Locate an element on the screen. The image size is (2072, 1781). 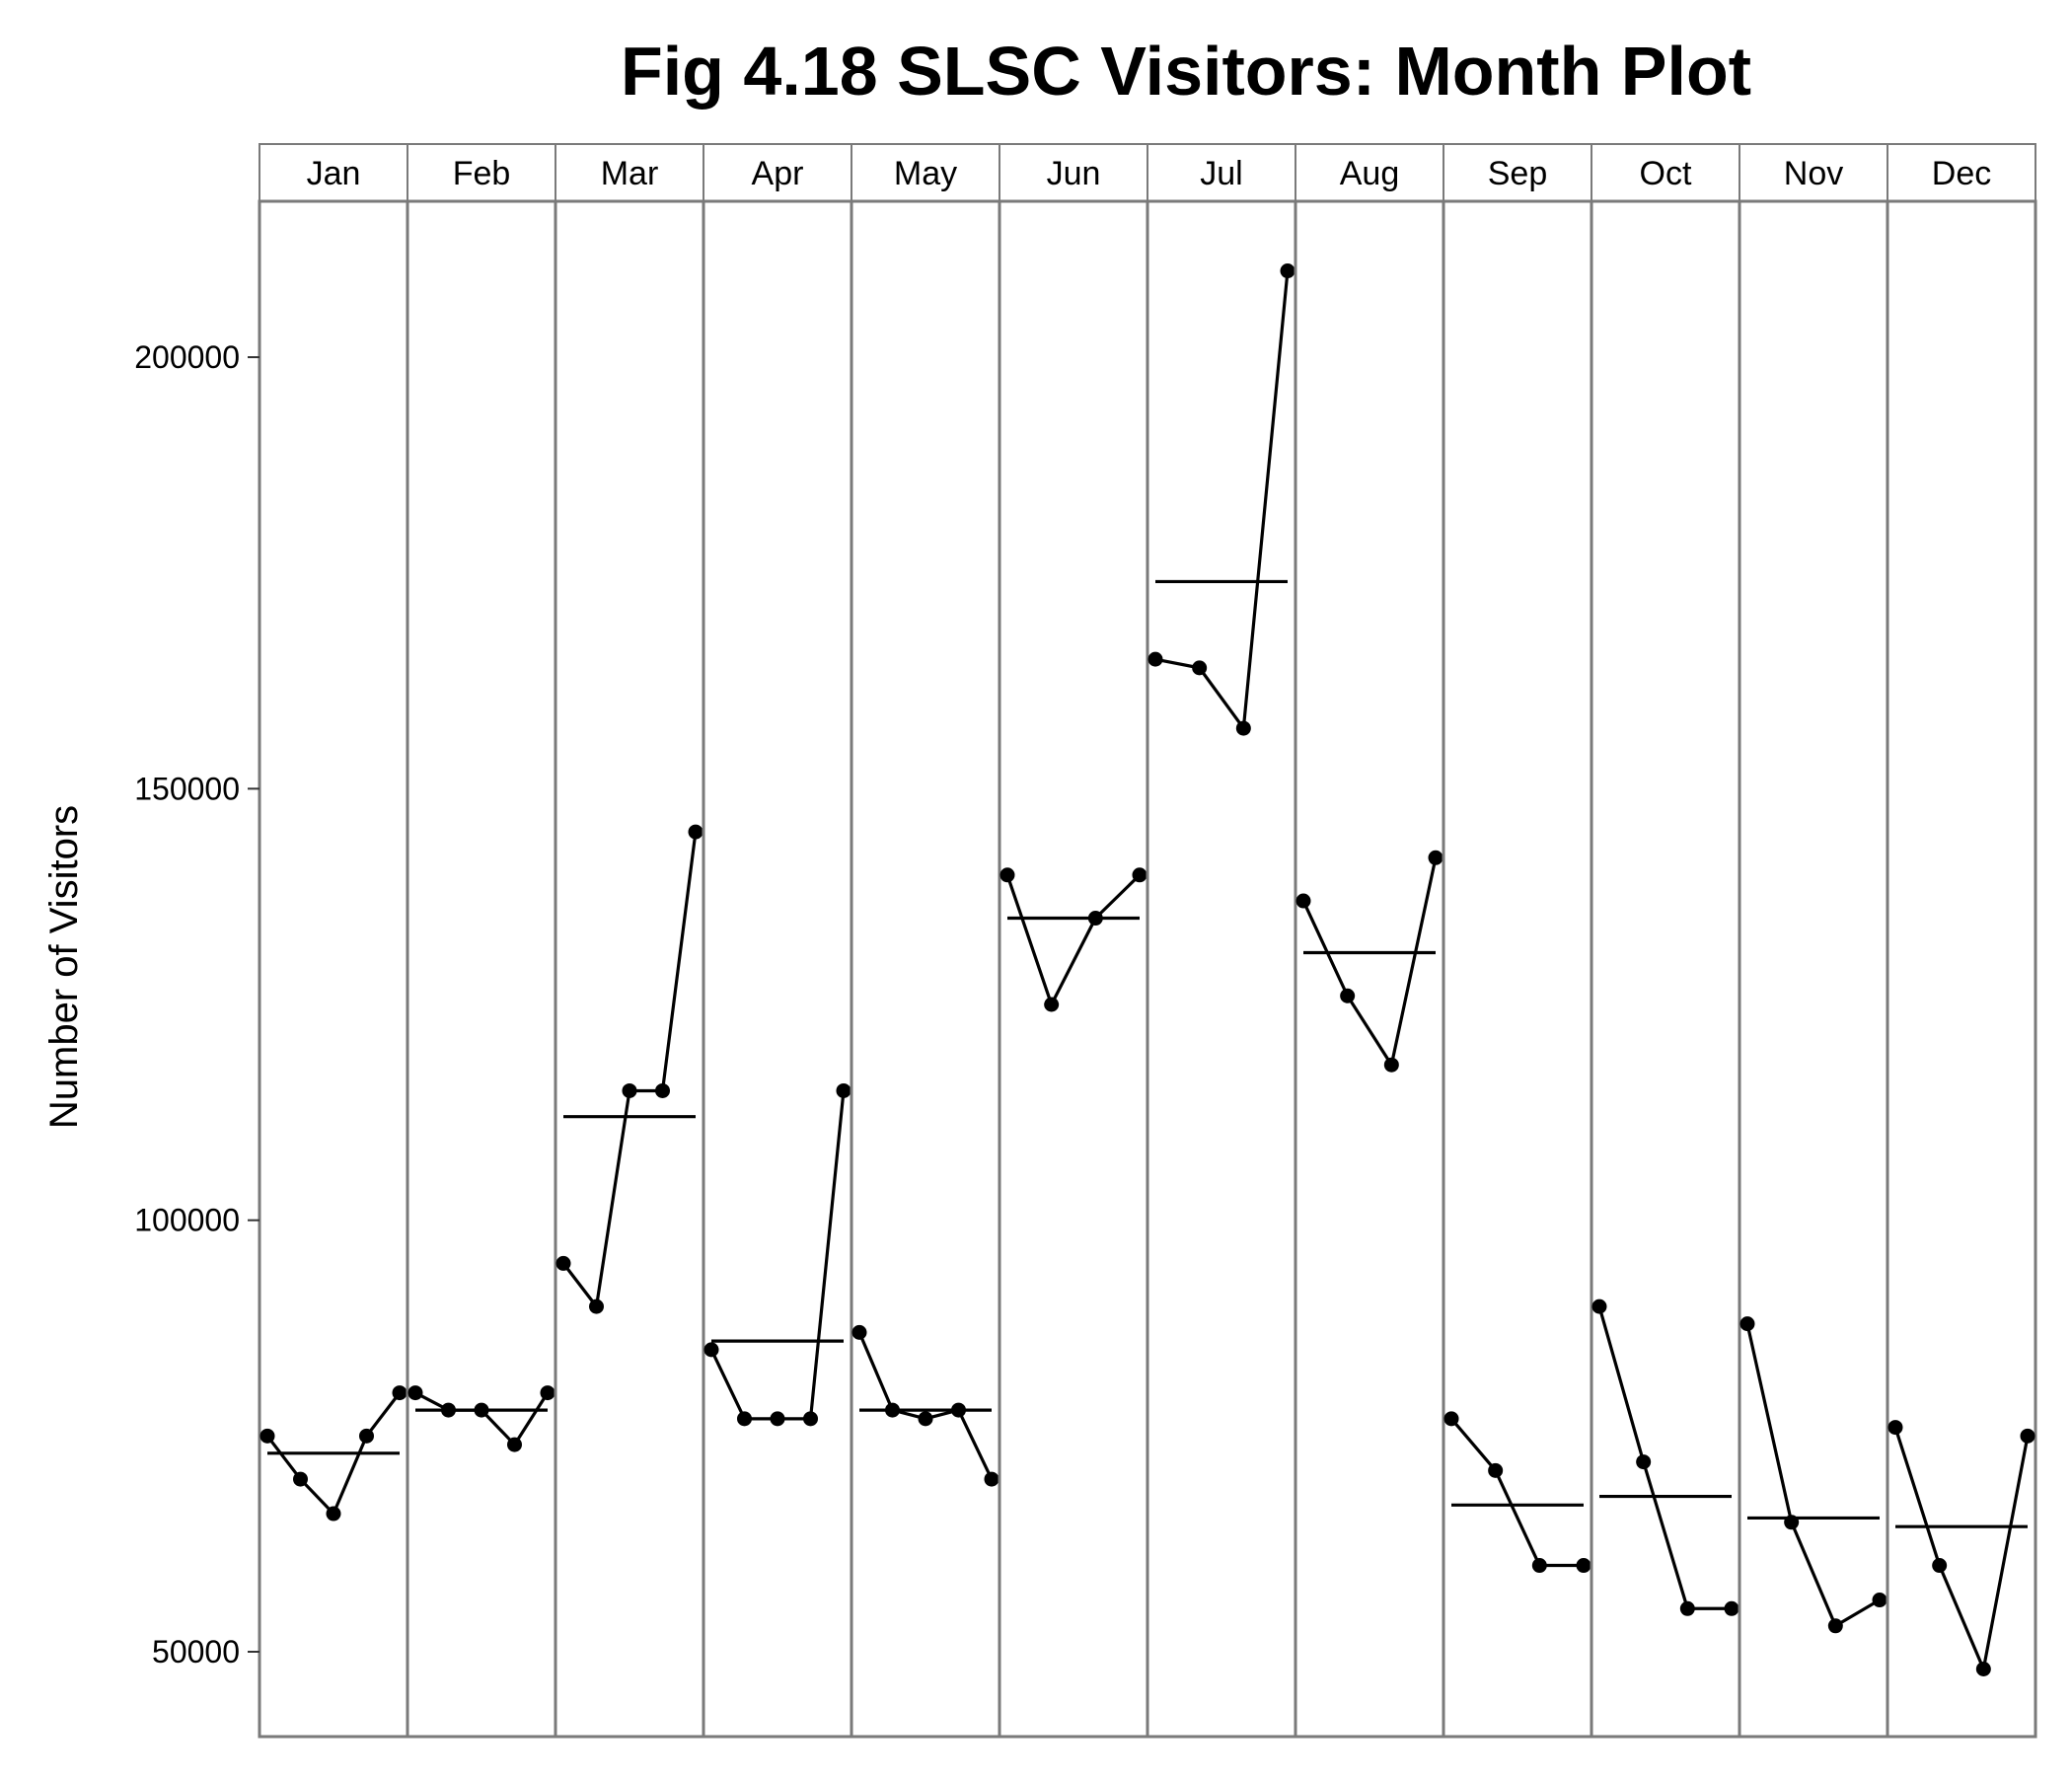
facet-strip-label: Mar is located at coordinates (630, 173).